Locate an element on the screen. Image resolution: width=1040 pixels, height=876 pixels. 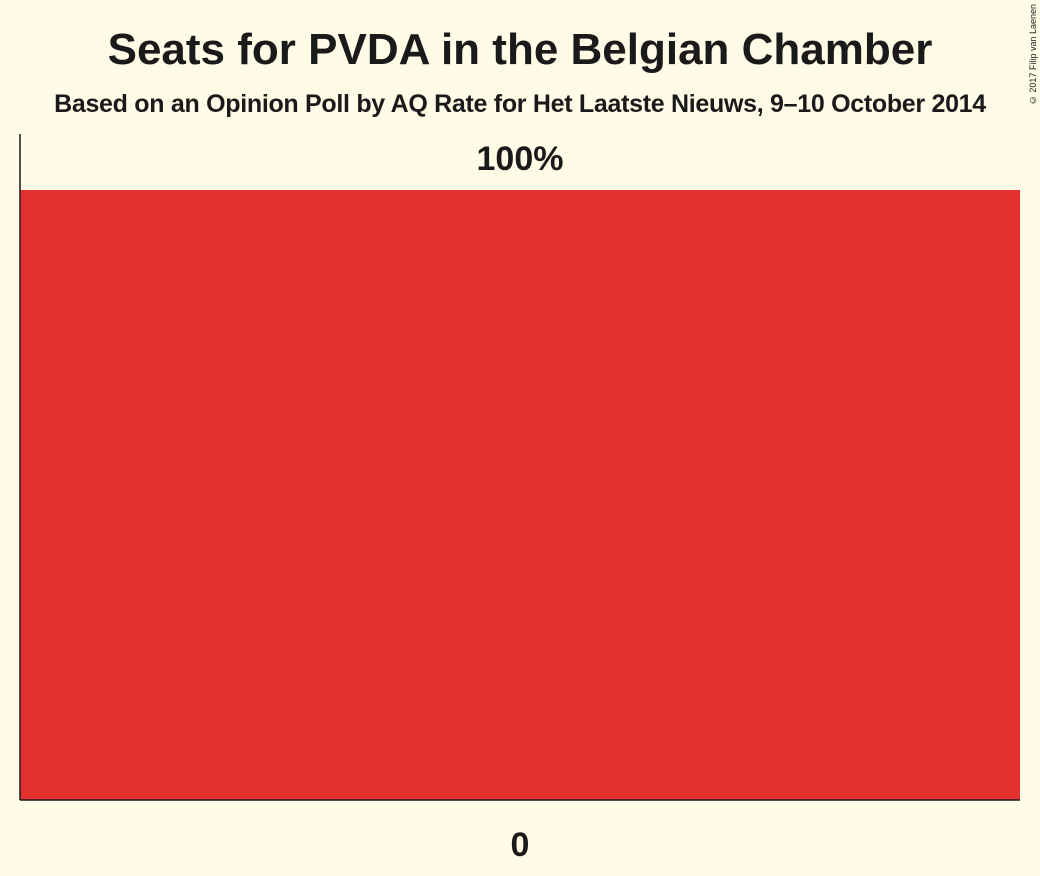
chart-title: Seats for PVDA in the Belgian Chamber is located at coordinates (520, 49).